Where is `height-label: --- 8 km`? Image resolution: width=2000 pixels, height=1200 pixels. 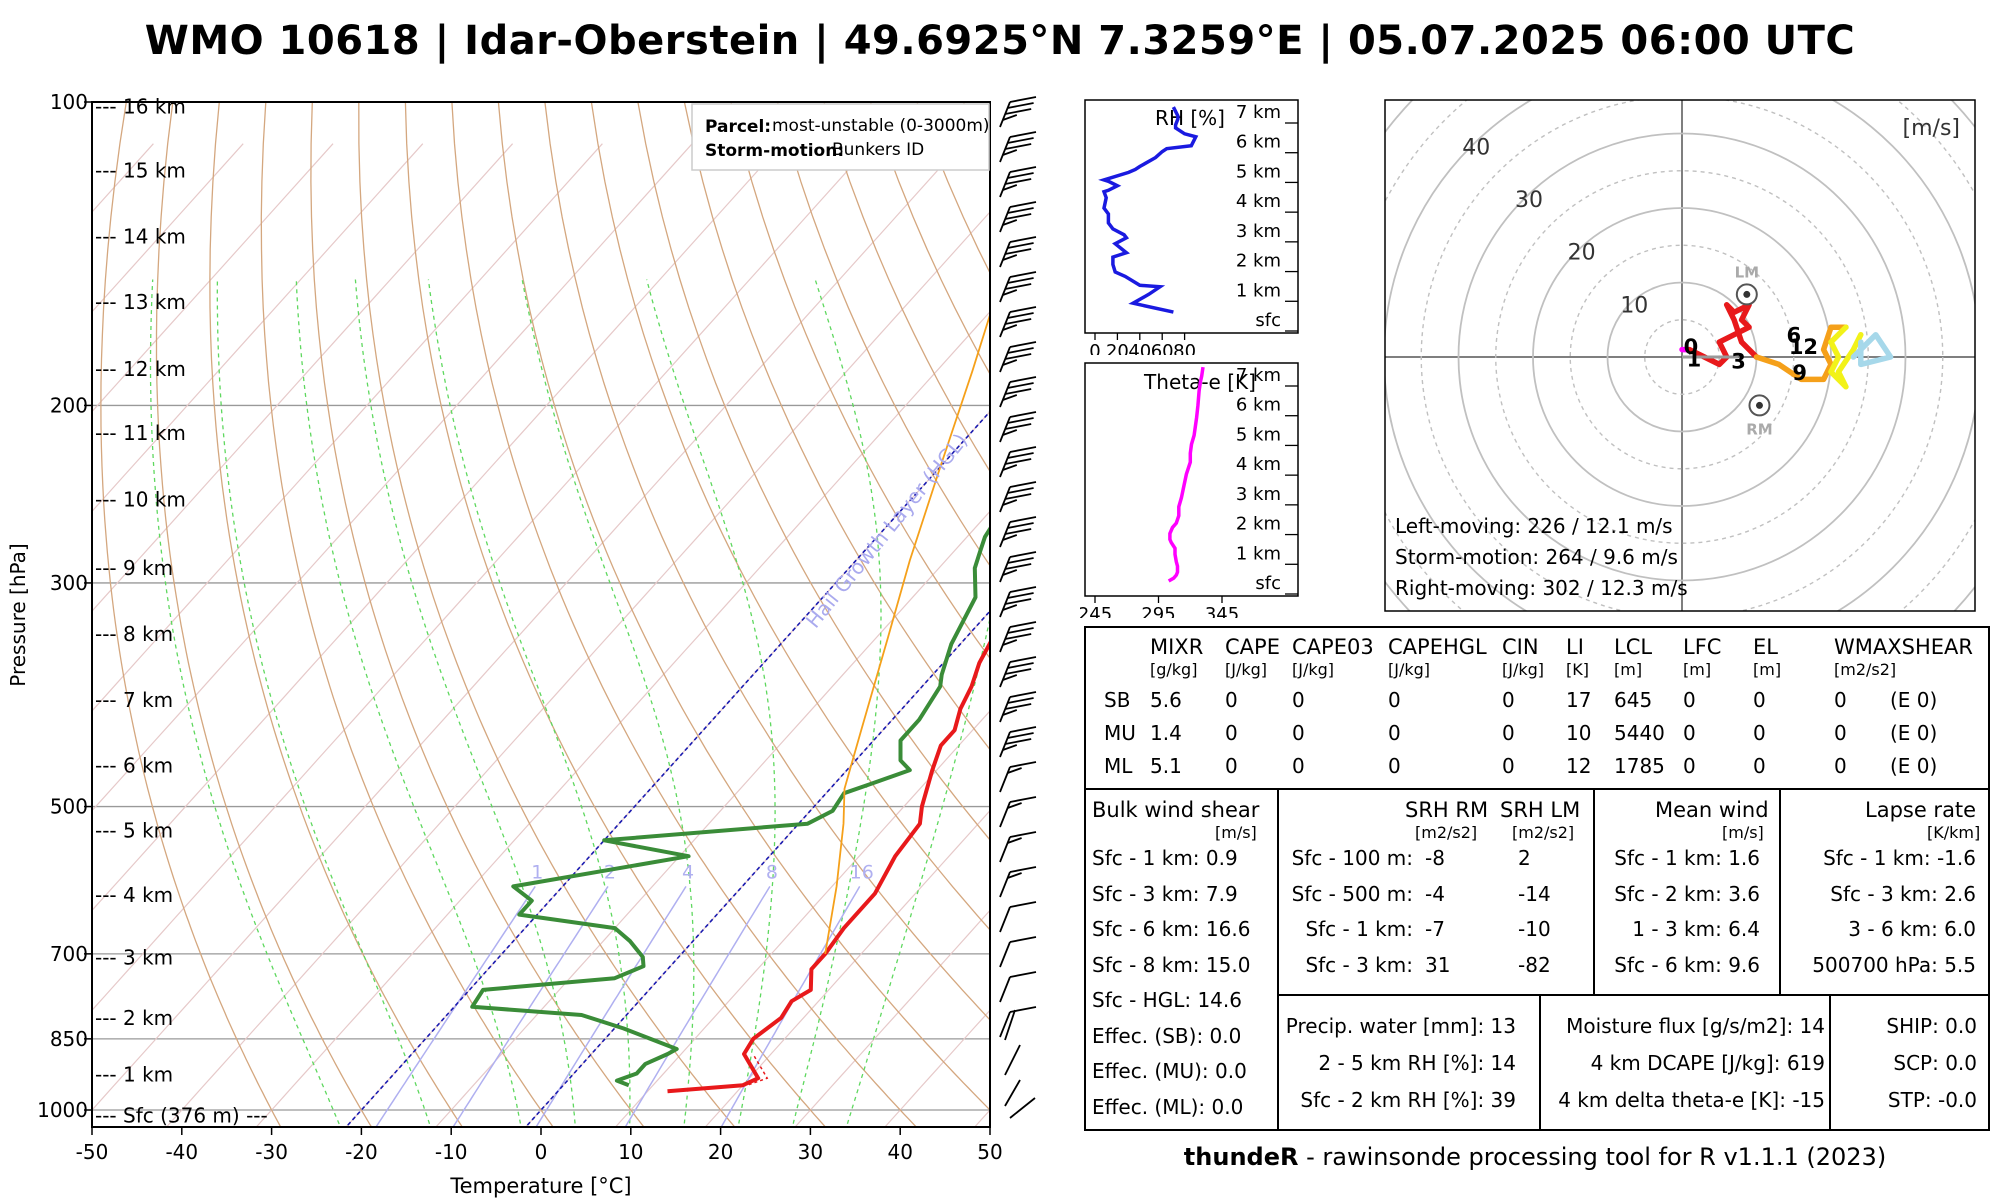
height-label: --- 8 km is located at coordinates (134, 634).